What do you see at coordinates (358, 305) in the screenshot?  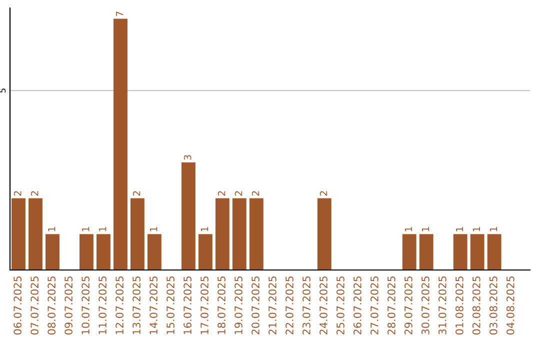 I see `x-tick-label: 26.07.2025` at bounding box center [358, 305].